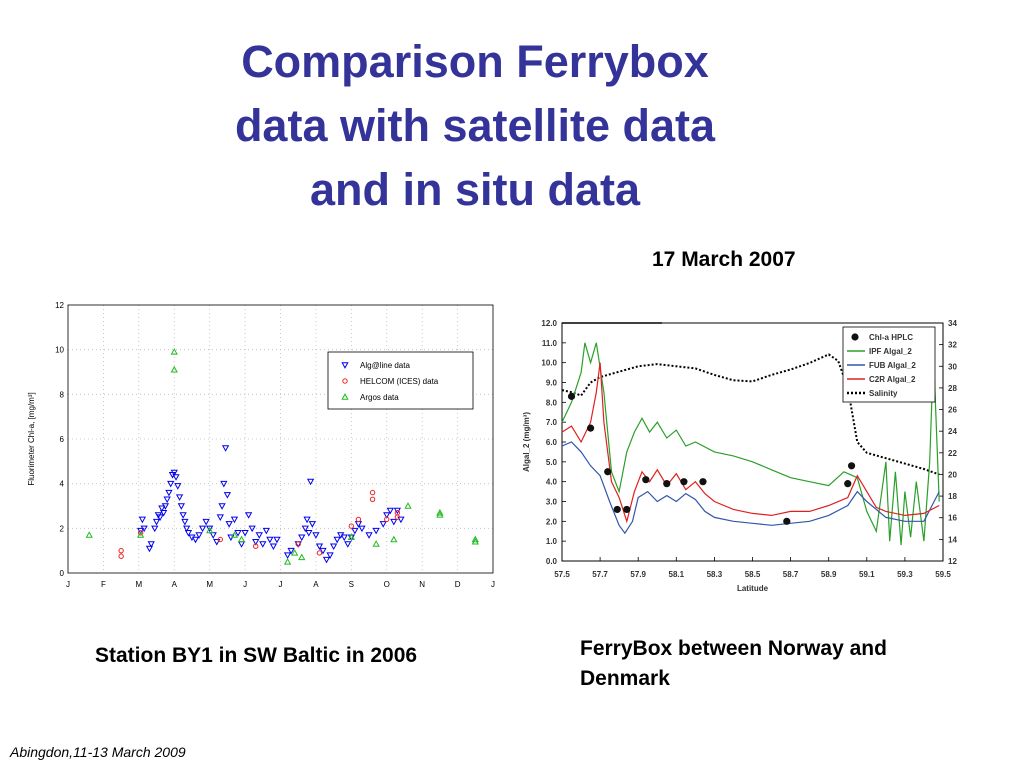  I want to click on legend-label: C2R Algal_2, so click(892, 379).